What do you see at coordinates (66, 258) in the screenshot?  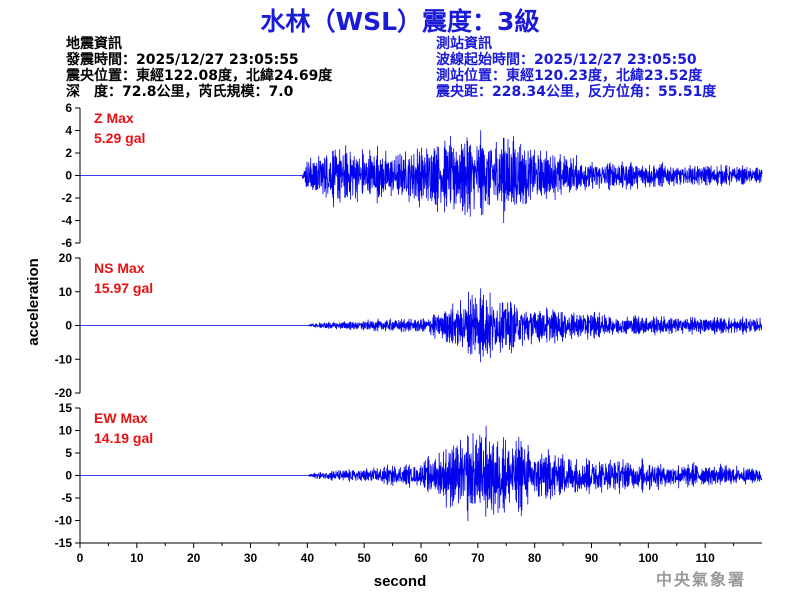 I see `y-tick-label: 20` at bounding box center [66, 258].